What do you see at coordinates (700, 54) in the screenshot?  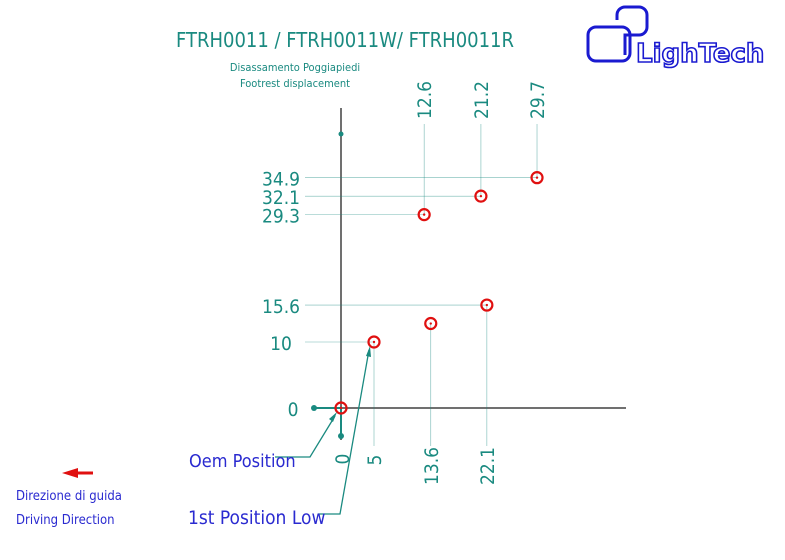 I see `svg-text: LighTech` at bounding box center [700, 54].